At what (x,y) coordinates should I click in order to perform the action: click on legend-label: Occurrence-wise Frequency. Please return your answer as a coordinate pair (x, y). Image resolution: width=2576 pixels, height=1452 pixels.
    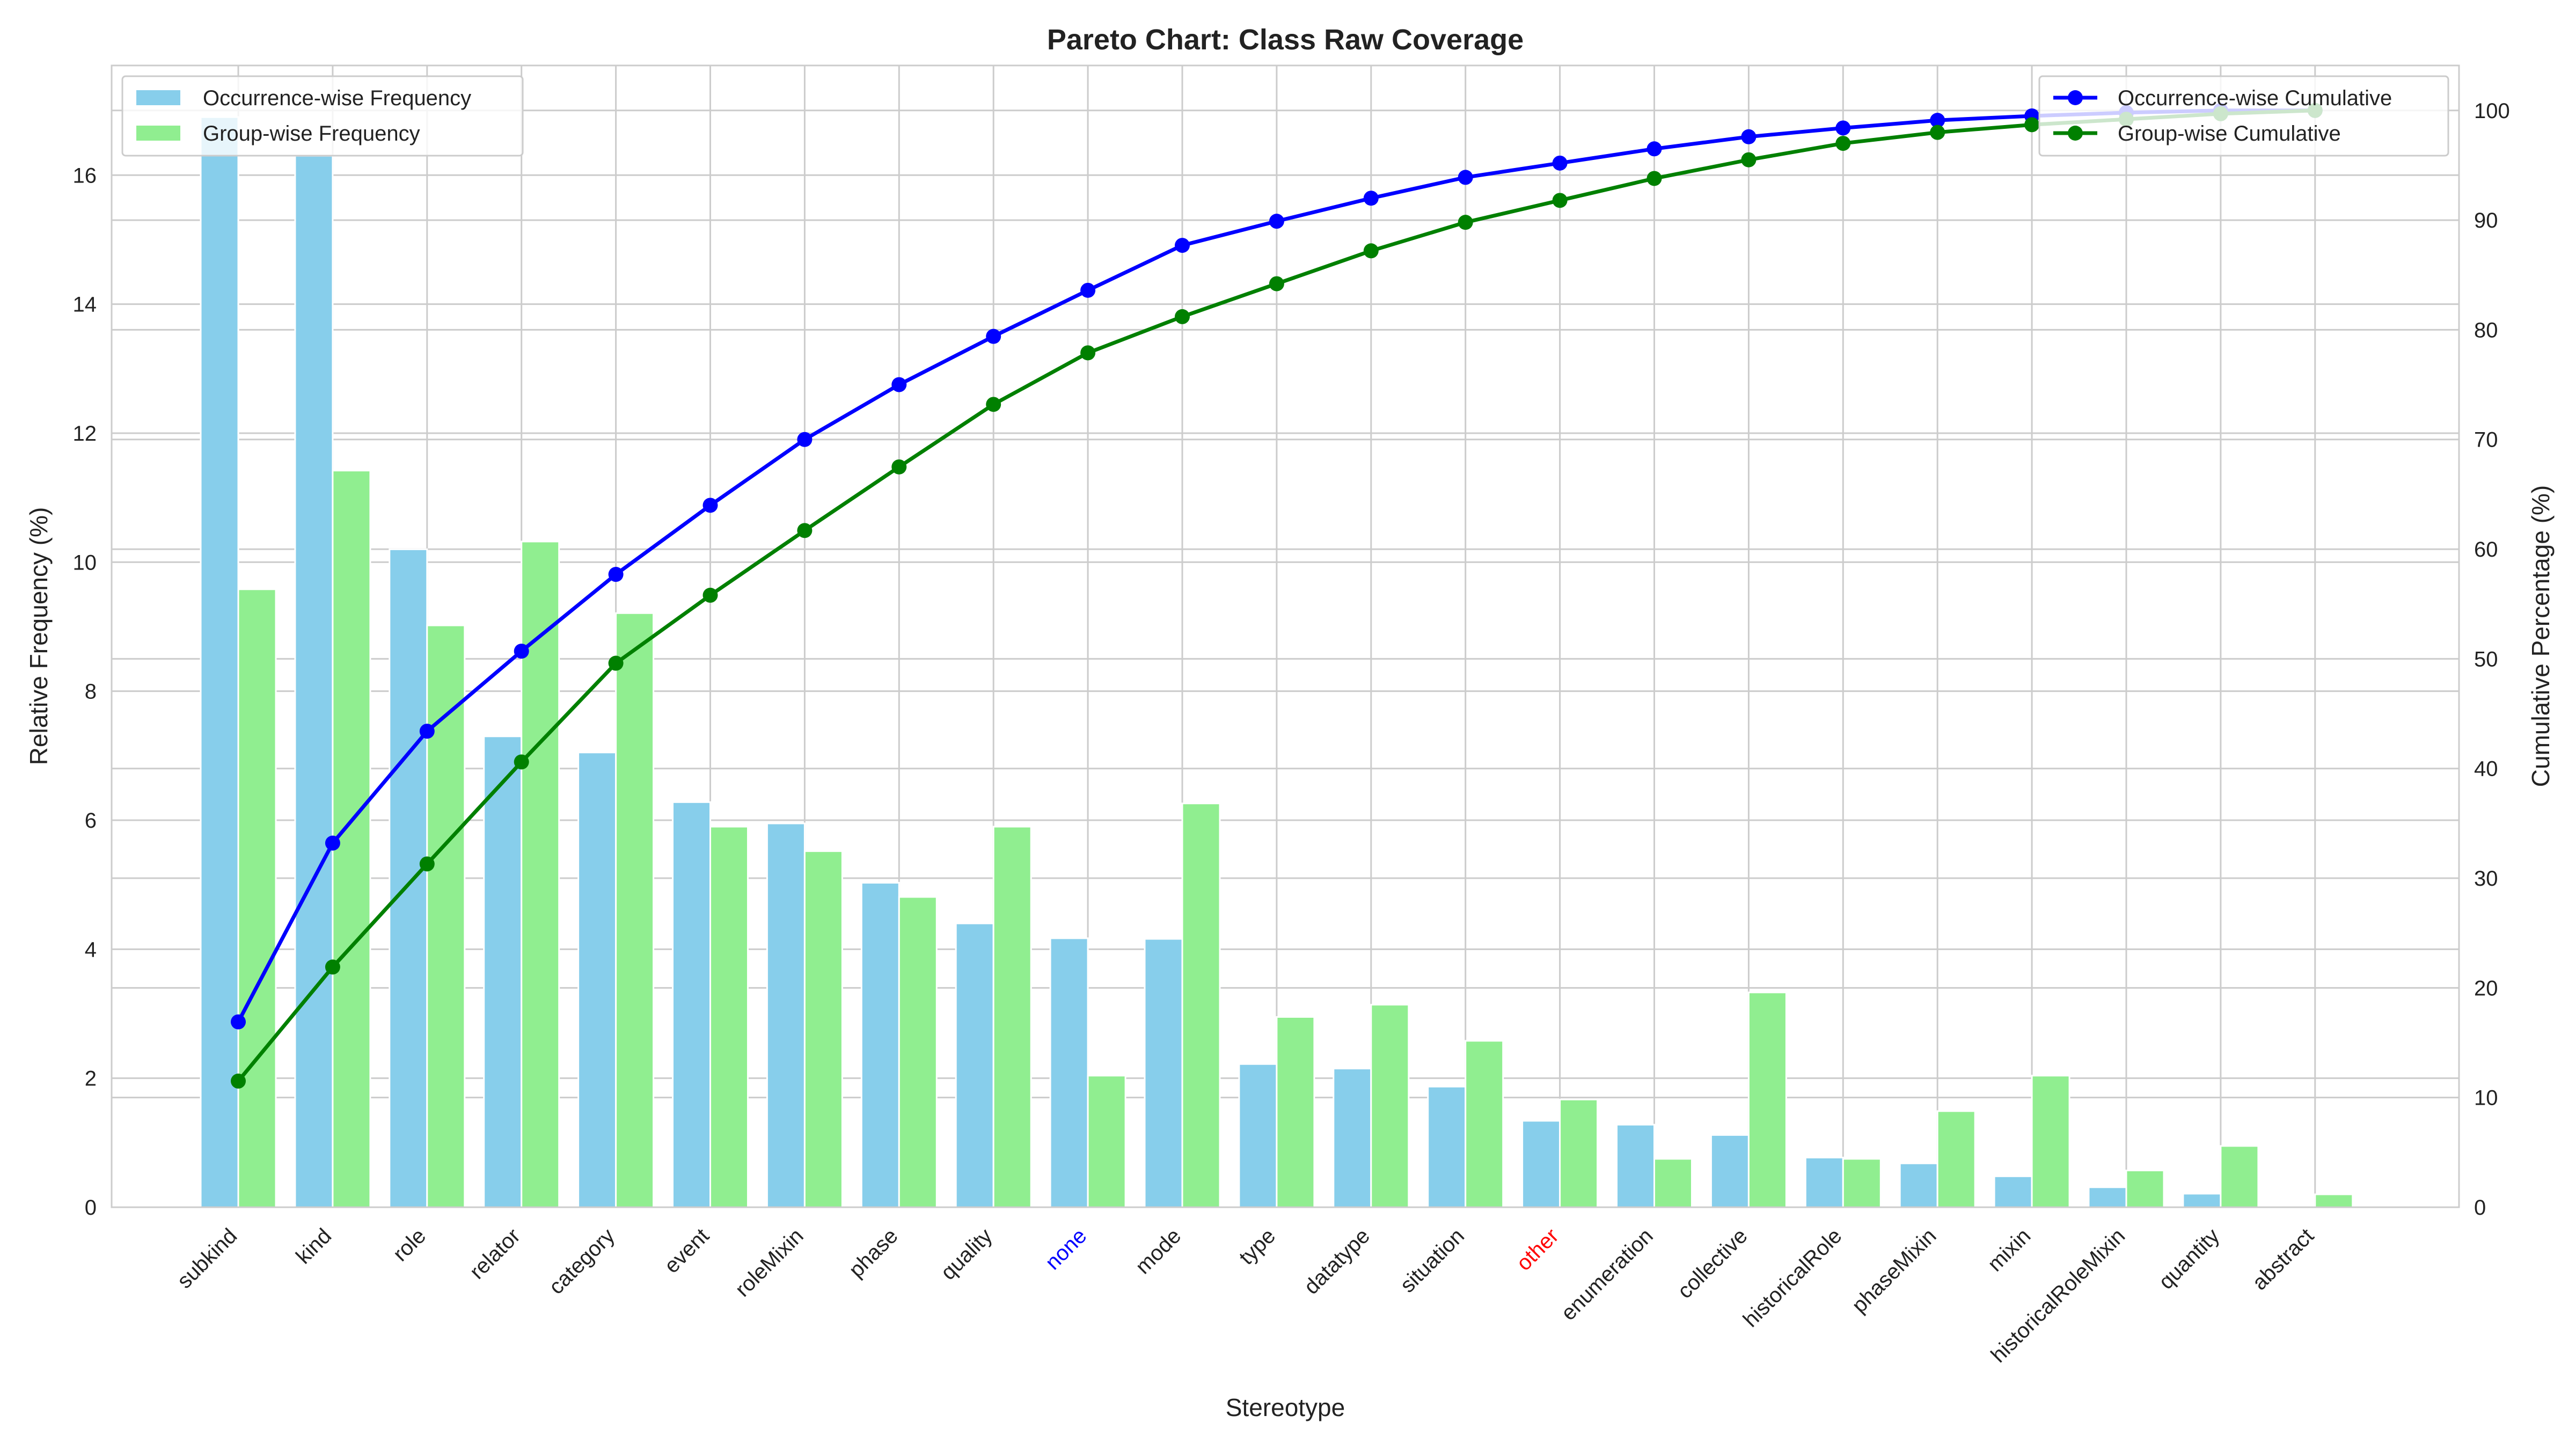
    Looking at the image, I should click on (337, 98).